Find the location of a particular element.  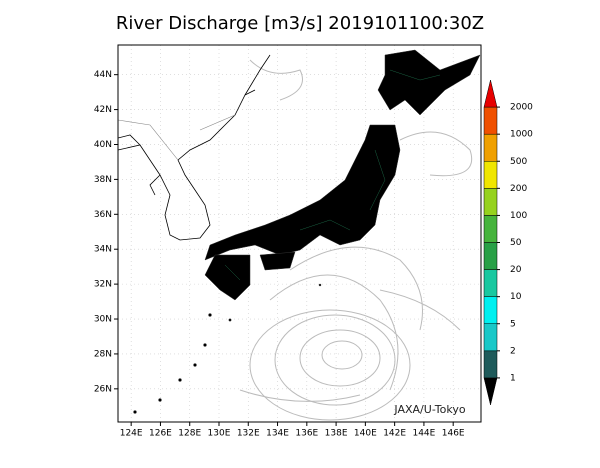

x-tick-label: 126E is located at coordinates (160, 434).